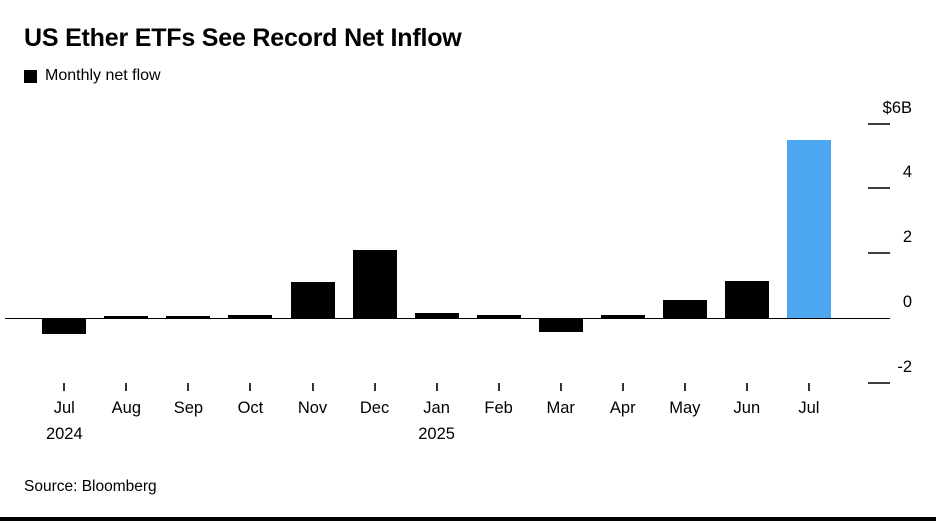  Describe the element at coordinates (90, 486) in the screenshot. I see `source-credit: Source: Bloomberg` at that location.